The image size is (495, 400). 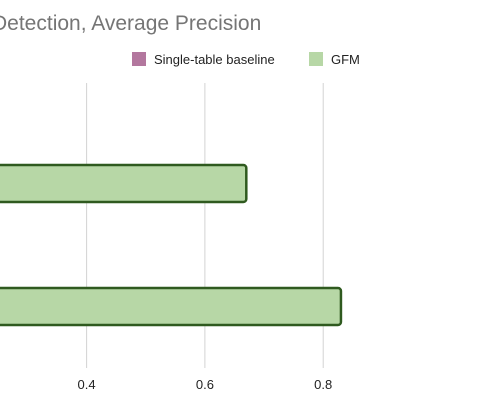 I want to click on x-tick-label: 0.6, so click(x=205, y=384).